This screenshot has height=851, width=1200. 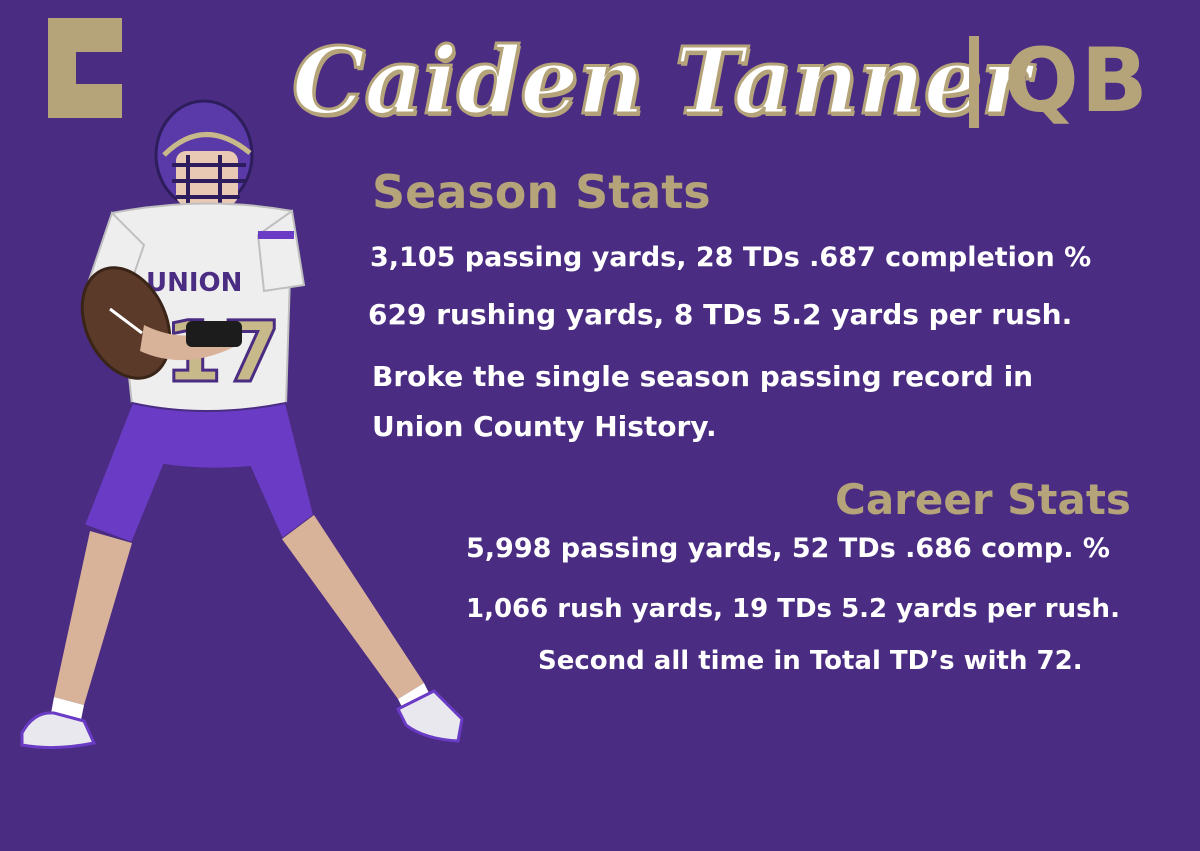 I want to click on jersey-text: UNION, so click(x=194, y=283).